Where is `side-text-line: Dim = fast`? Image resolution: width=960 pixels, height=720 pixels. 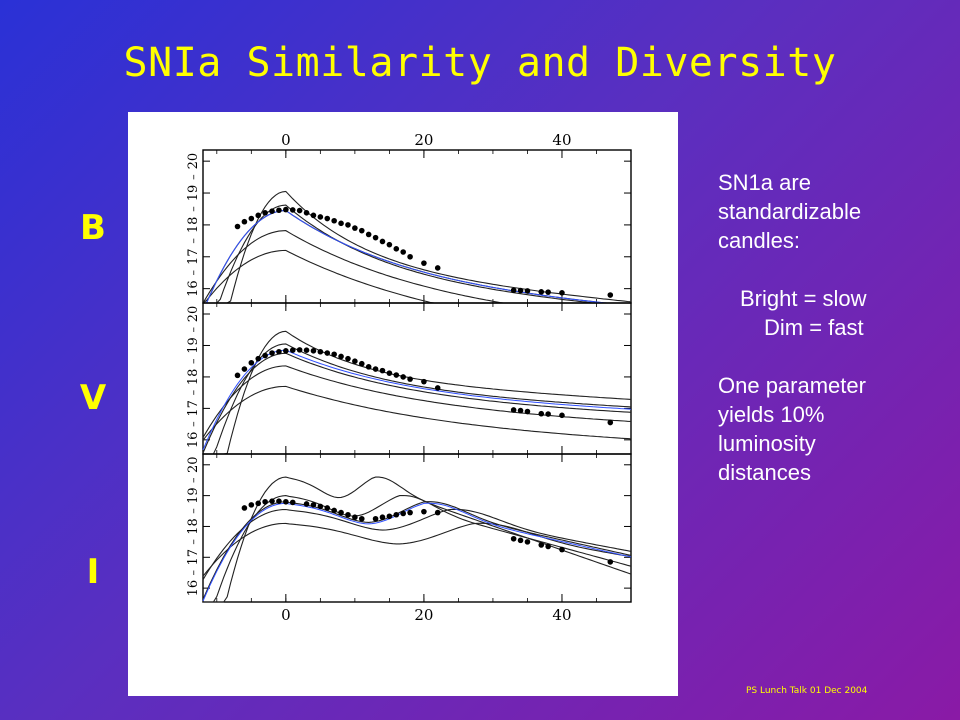 side-text-line: Dim = fast is located at coordinates (814, 327).